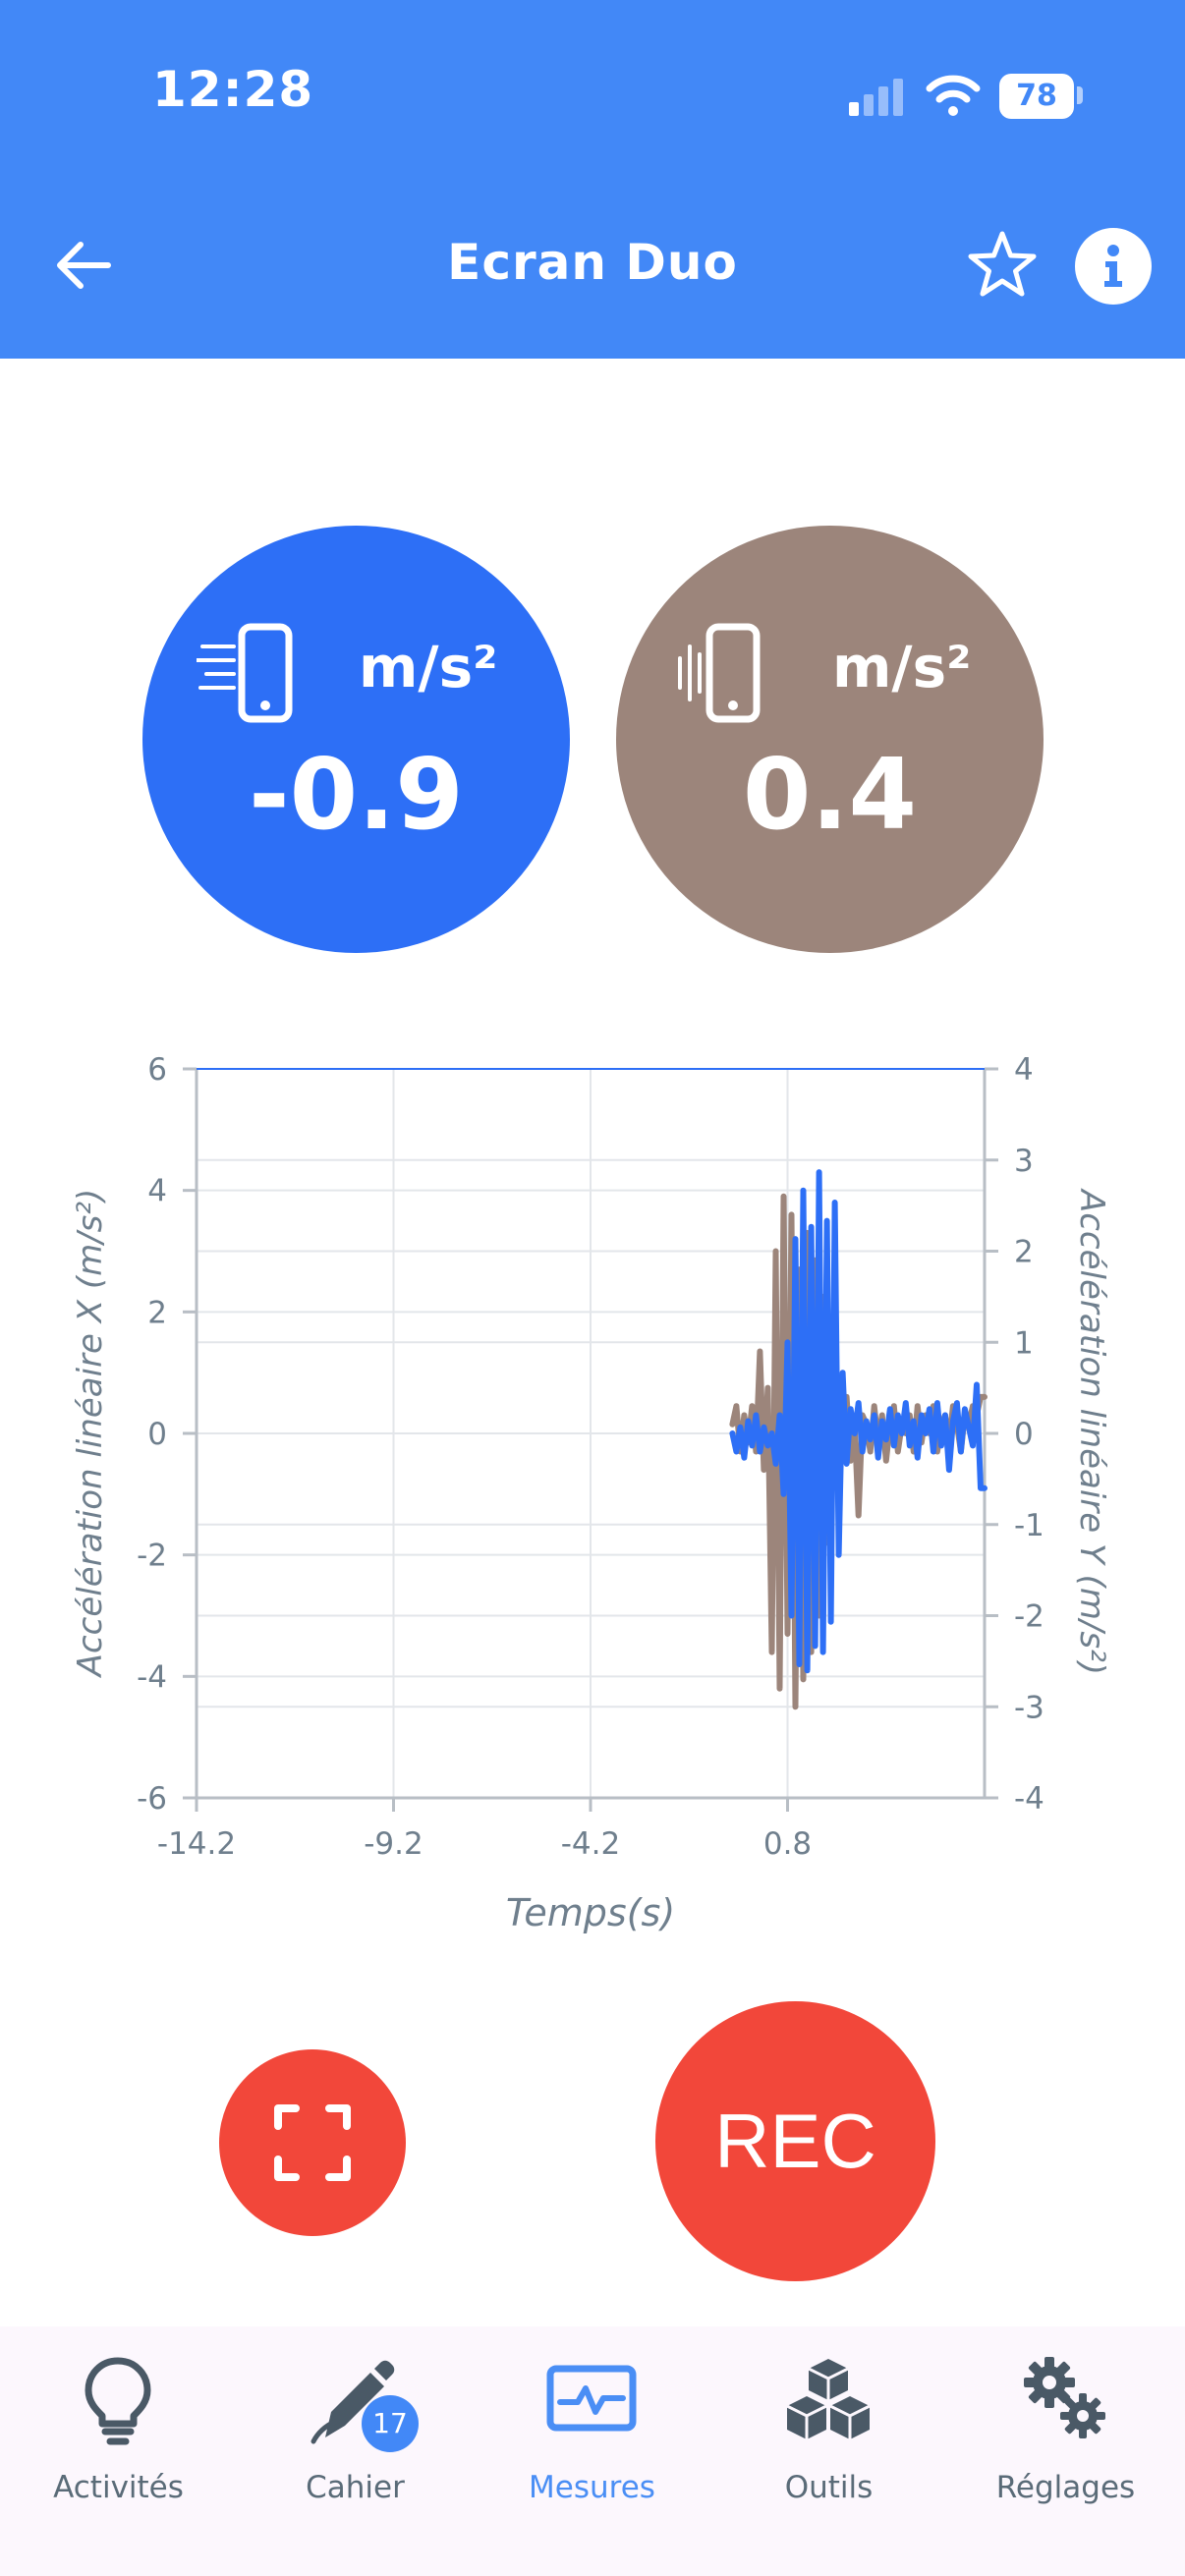  Describe the element at coordinates (157, 1434) in the screenshot. I see `y-left-tick-label: 0` at that location.